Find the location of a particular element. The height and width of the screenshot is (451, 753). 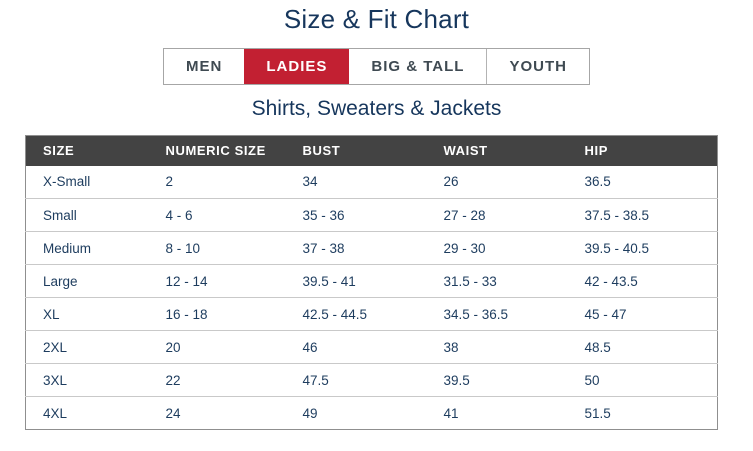

tab-ladies: LADIES is located at coordinates (297, 66).